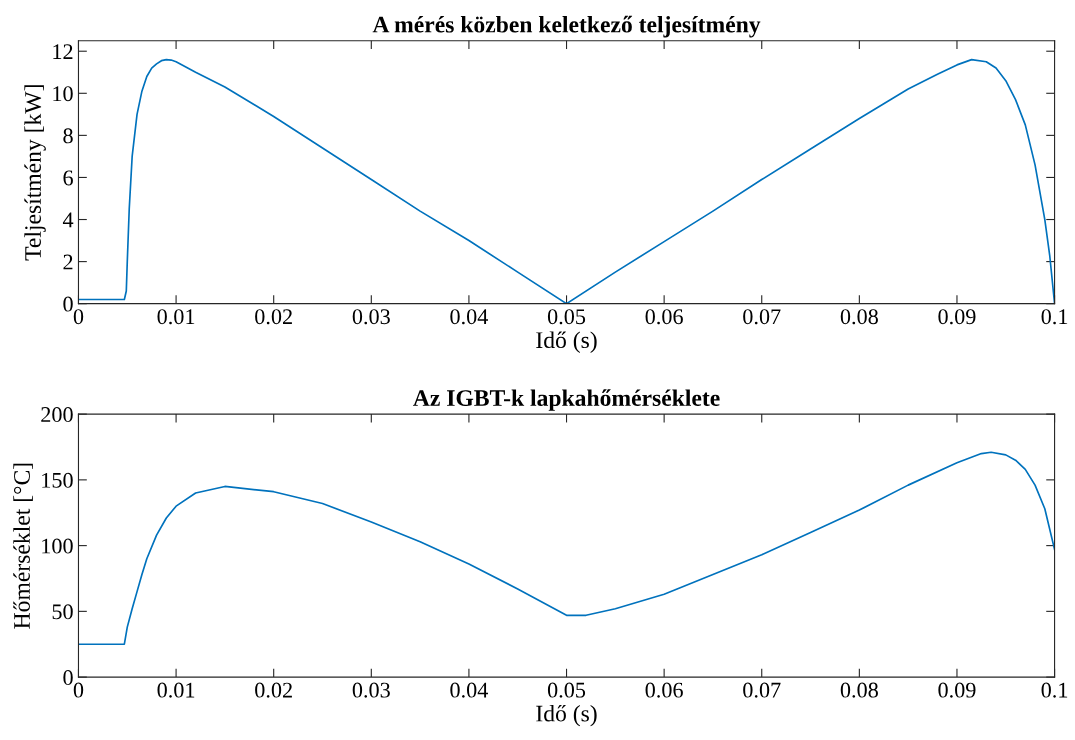  What do you see at coordinates (35, 173) in the screenshot?
I see `y-axis-title: Teljesítmény [kW]` at bounding box center [35, 173].